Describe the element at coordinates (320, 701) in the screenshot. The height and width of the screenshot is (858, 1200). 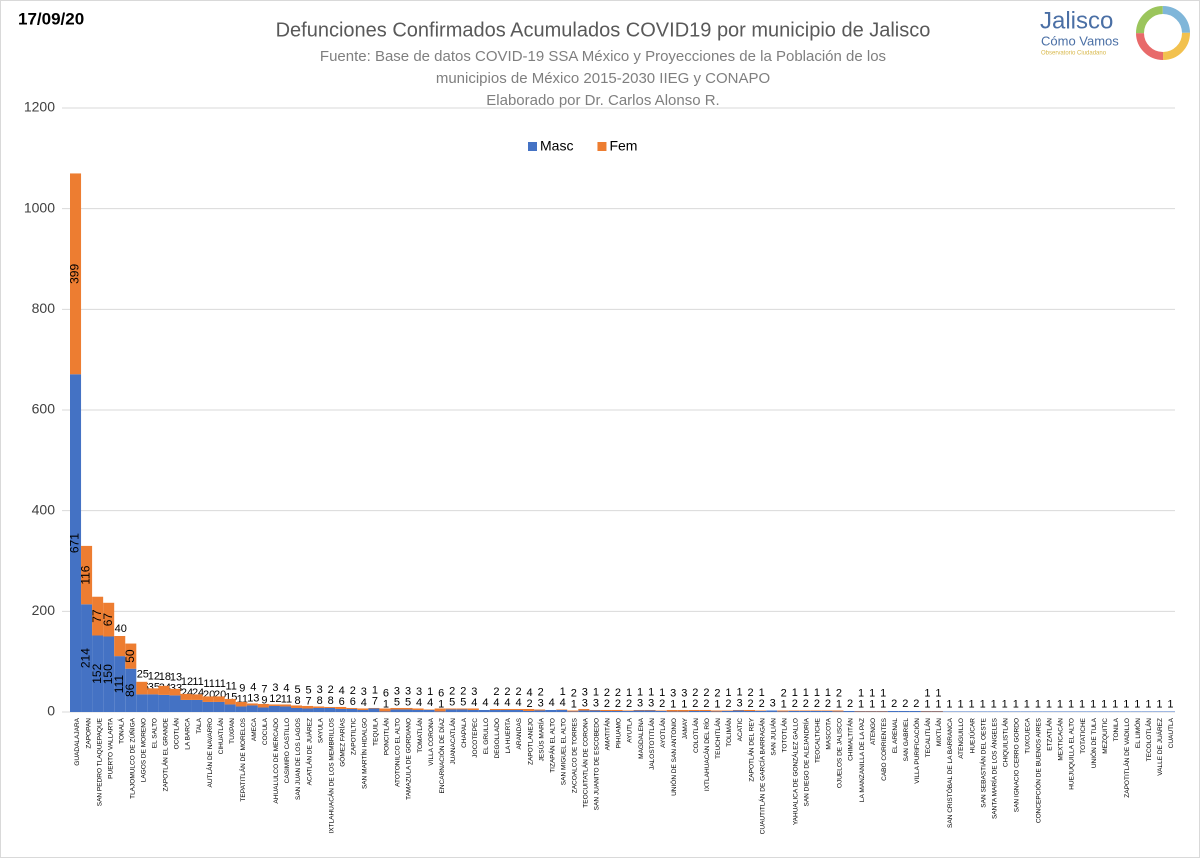
I see `value-label: 8` at that location.